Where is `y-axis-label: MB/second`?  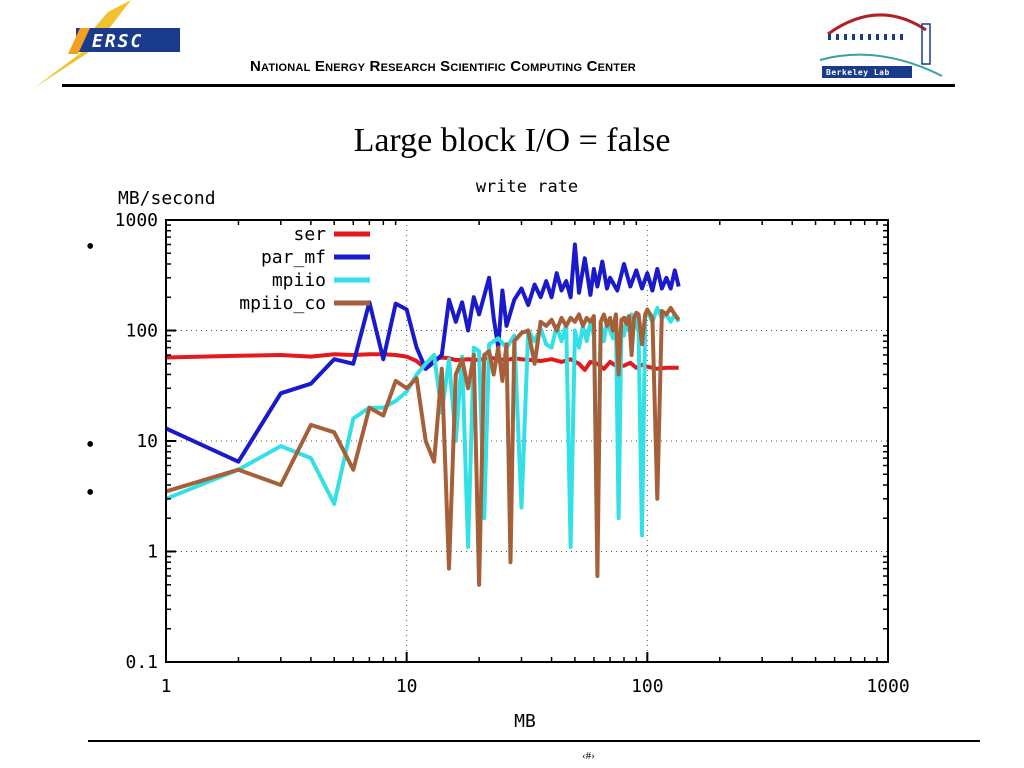 y-axis-label: MB/second is located at coordinates (167, 198).